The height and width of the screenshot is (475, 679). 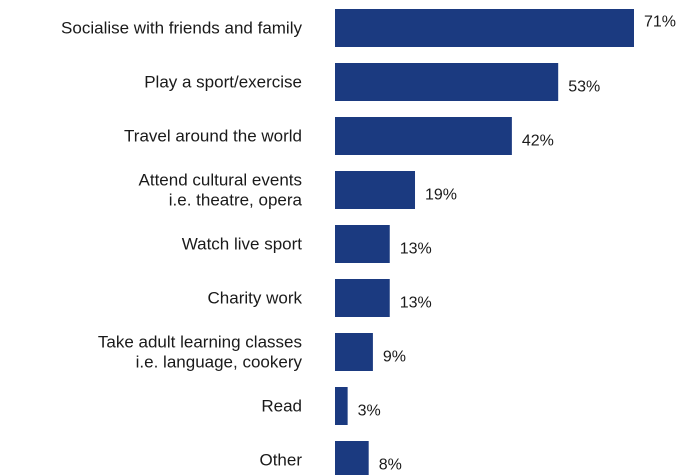 I want to click on category-label-line: i.e. language, cookery, so click(x=219, y=362).